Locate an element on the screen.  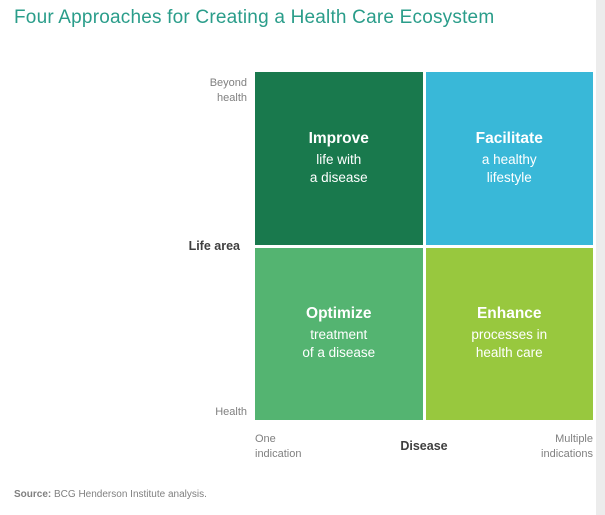
quadrant-improve-heading: Improve is located at coordinates (338, 138).